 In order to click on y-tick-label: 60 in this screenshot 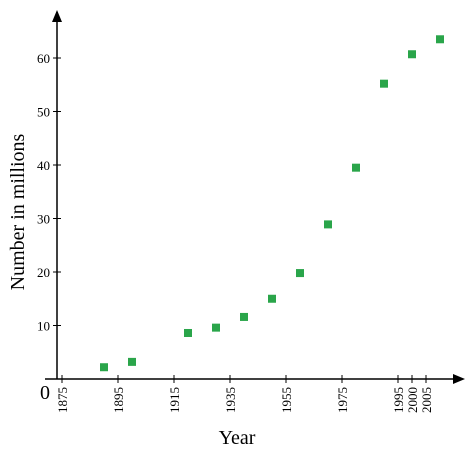, I will do `click(43, 58)`.